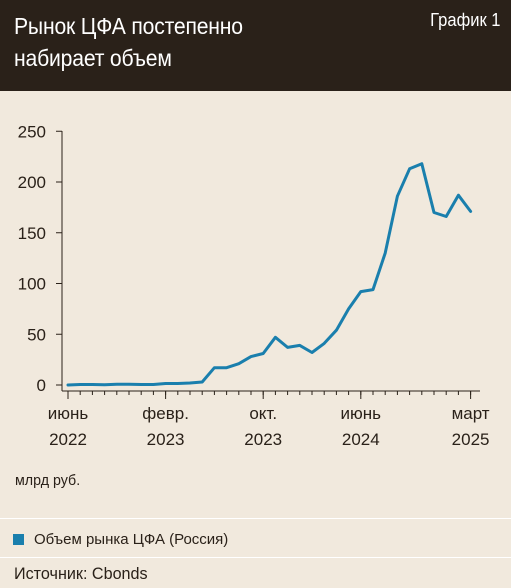 The height and width of the screenshot is (588, 511). Describe the element at coordinates (471, 413) in the screenshot. I see `x-tick-label-month: март` at that location.